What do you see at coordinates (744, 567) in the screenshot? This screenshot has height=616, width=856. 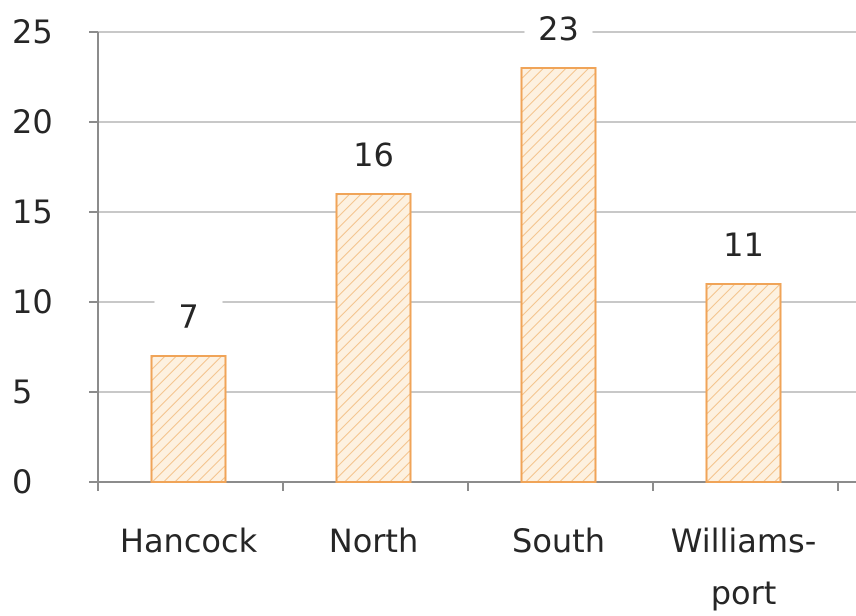 I see `x-tick-label: Williams-port` at bounding box center [744, 567].